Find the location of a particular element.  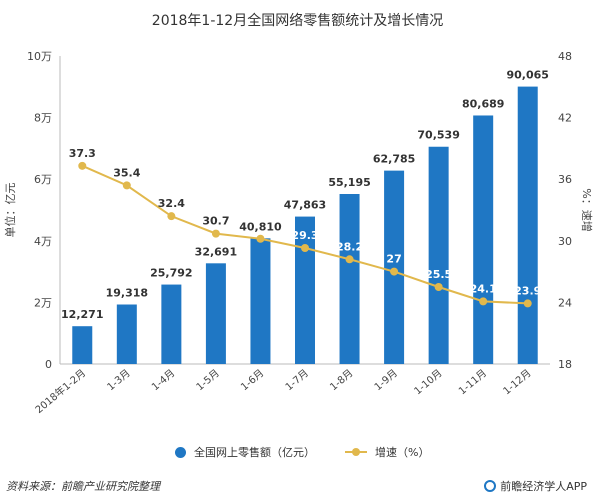

x-tick-label: 1-4月 is located at coordinates (163, 380).